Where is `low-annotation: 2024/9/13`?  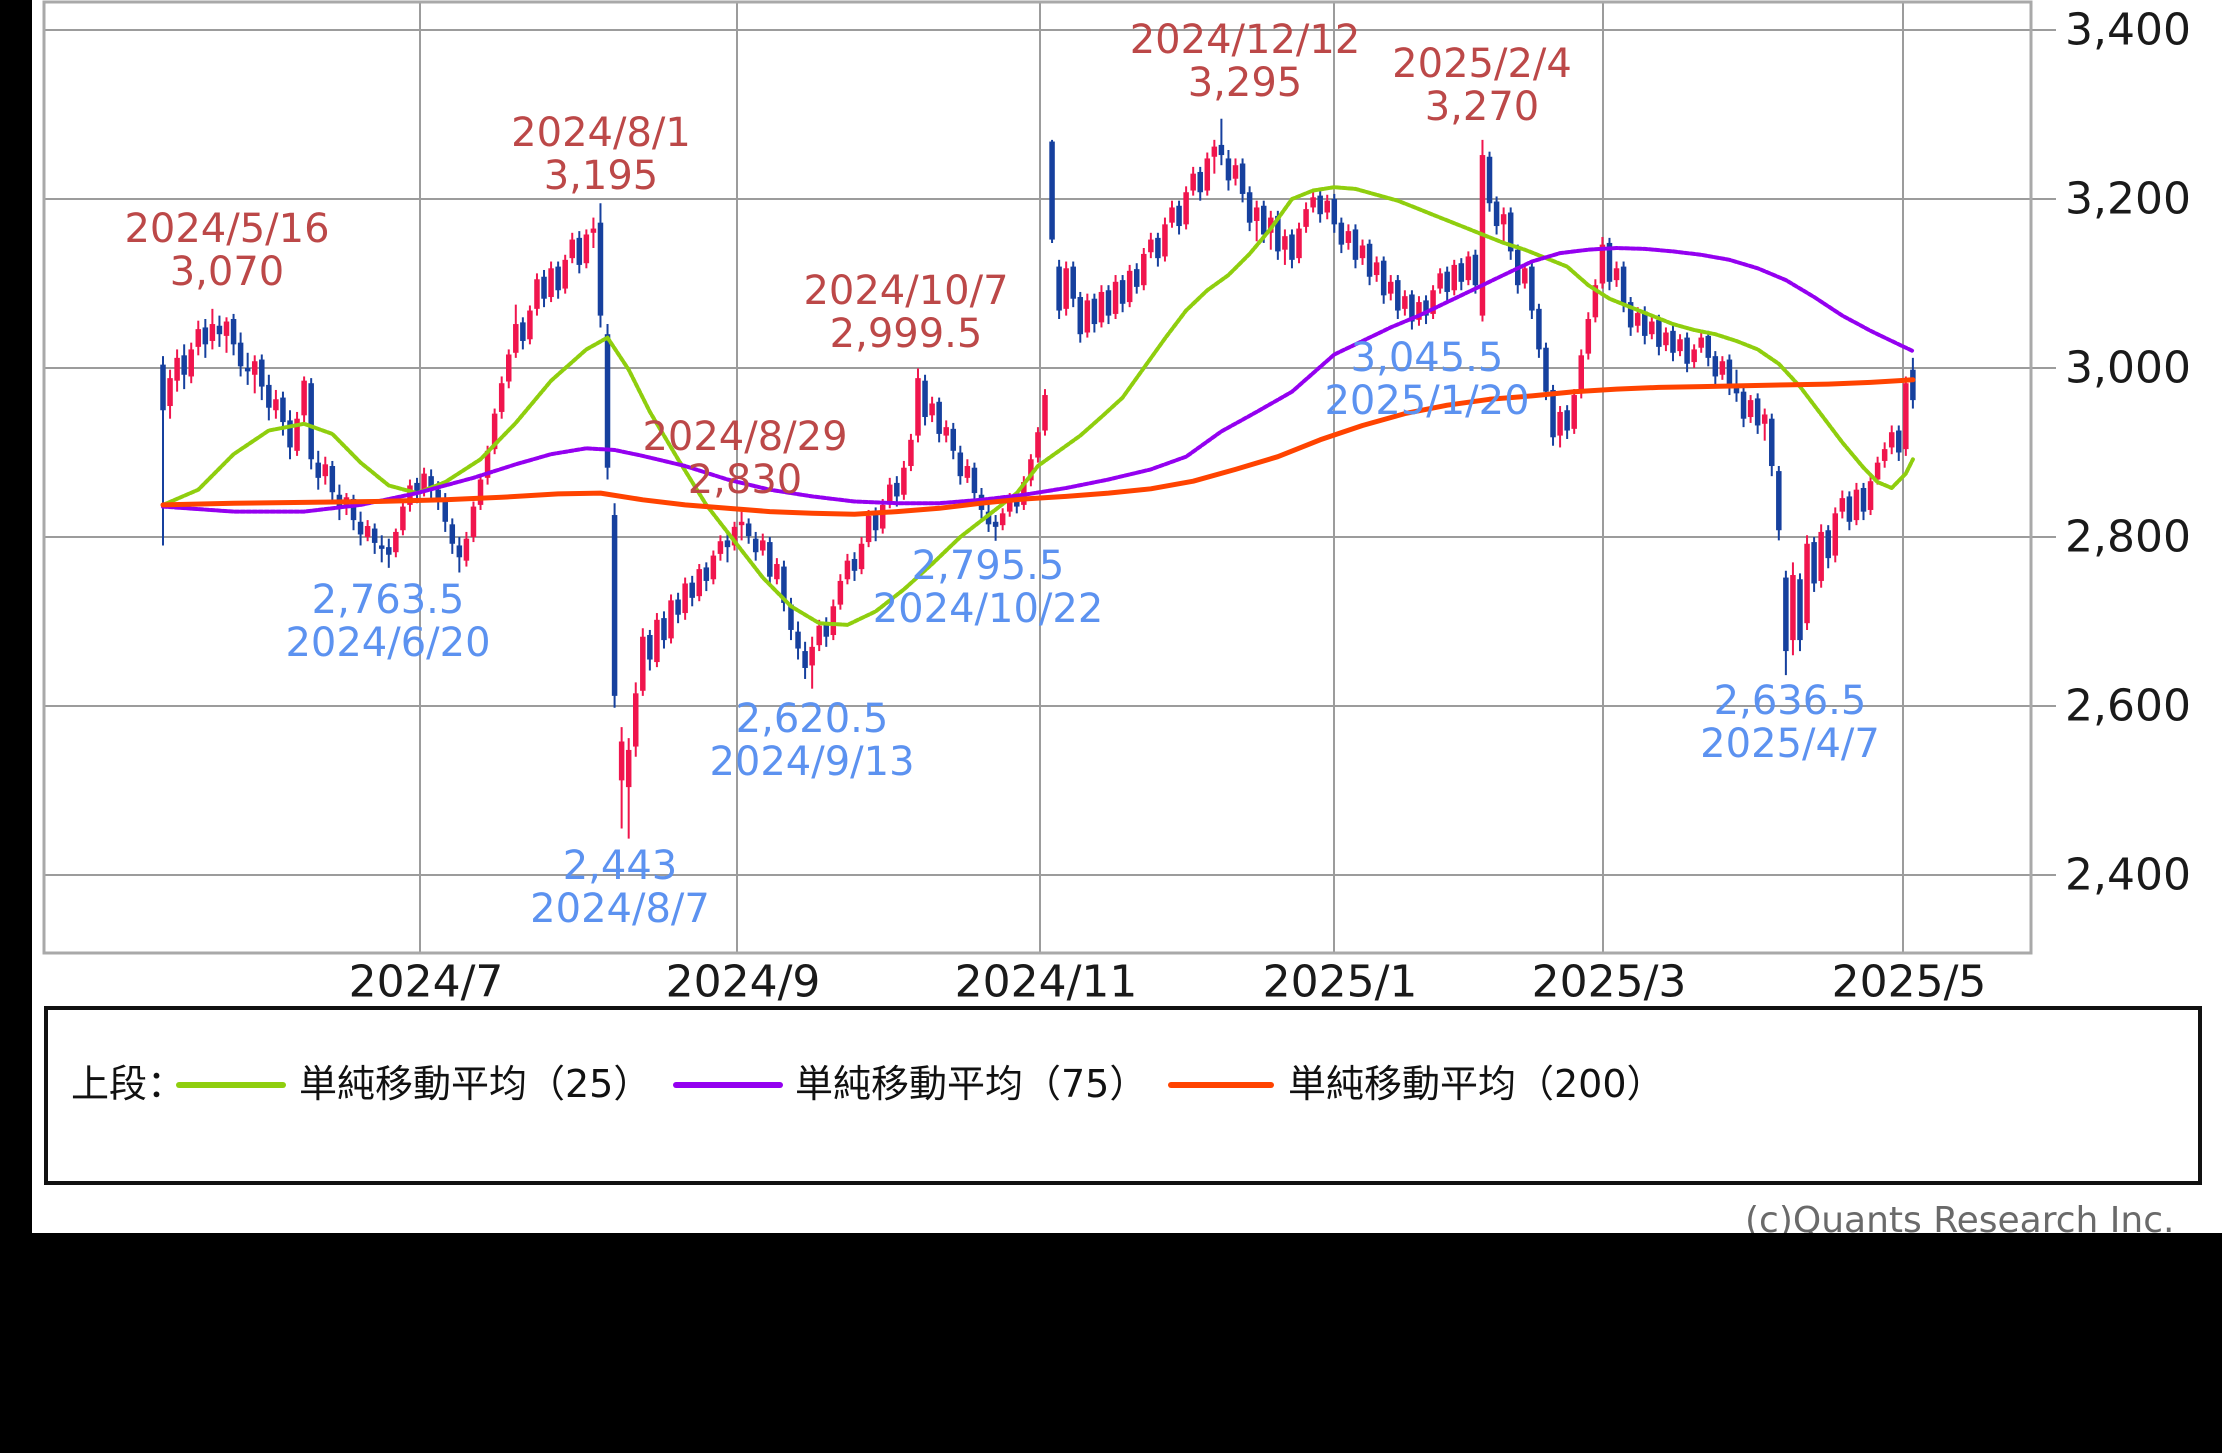 low-annotation: 2024/9/13 is located at coordinates (811, 762).